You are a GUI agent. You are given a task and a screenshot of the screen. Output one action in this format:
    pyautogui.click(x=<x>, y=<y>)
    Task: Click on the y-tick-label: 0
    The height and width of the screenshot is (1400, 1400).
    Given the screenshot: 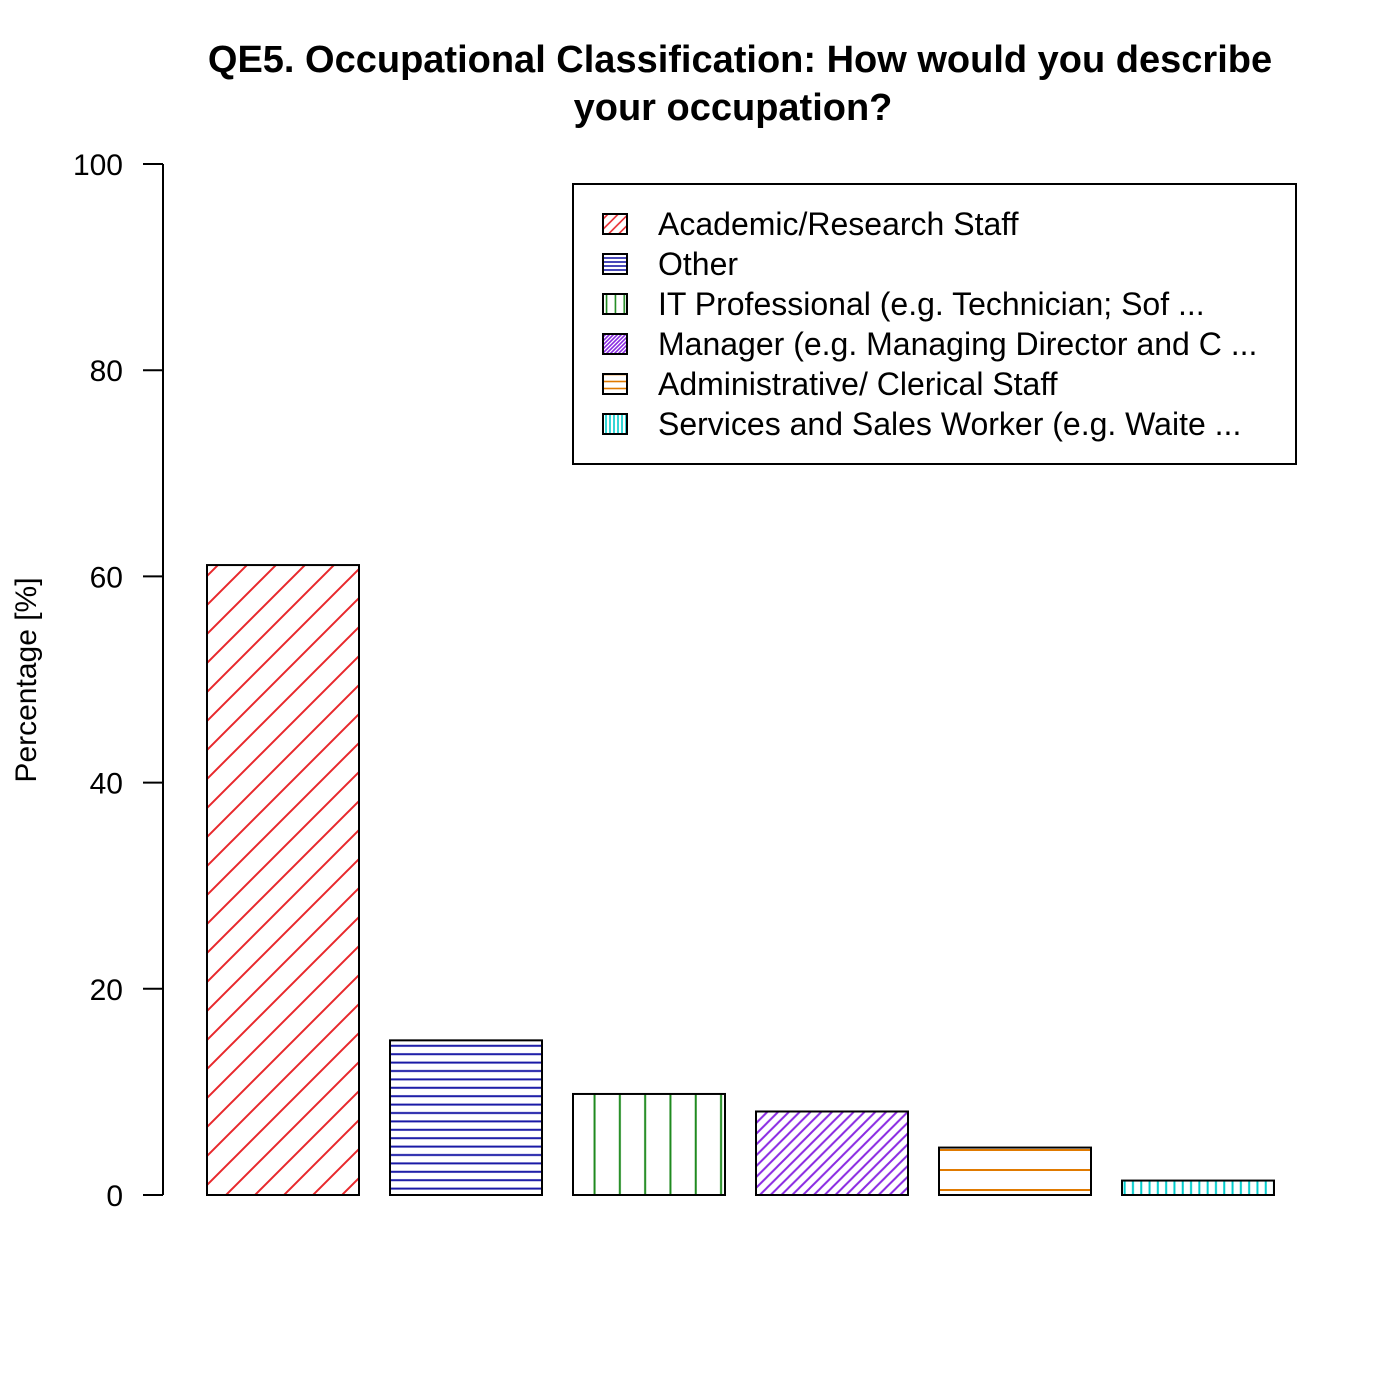 What is the action you would take?
    pyautogui.click(x=114, y=1196)
    